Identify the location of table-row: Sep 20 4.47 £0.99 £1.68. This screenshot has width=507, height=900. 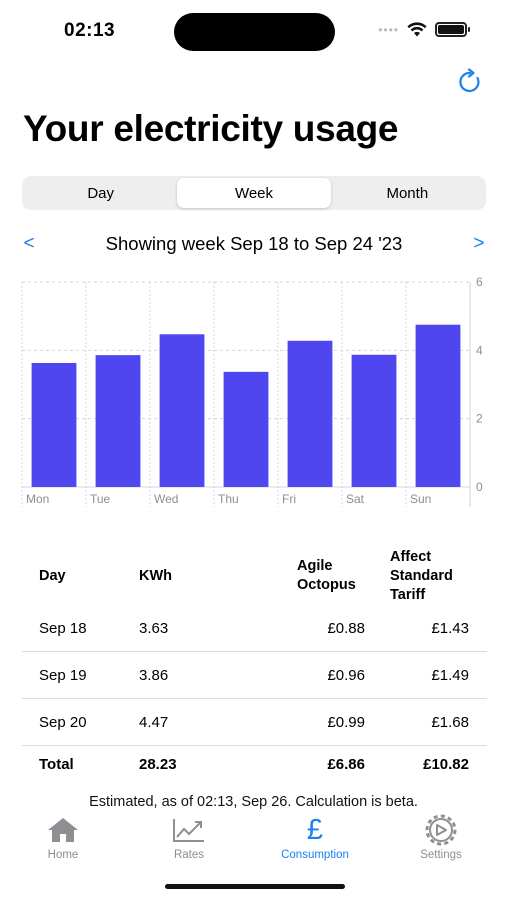
(254, 722).